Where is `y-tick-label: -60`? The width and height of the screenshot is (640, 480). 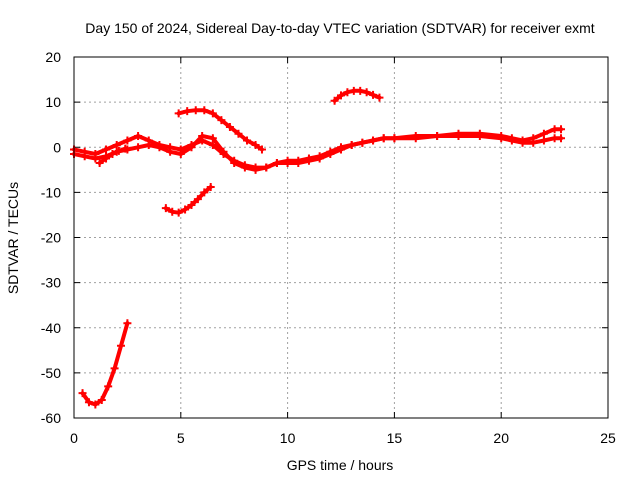
y-tick-label: -60 is located at coordinates (51, 418).